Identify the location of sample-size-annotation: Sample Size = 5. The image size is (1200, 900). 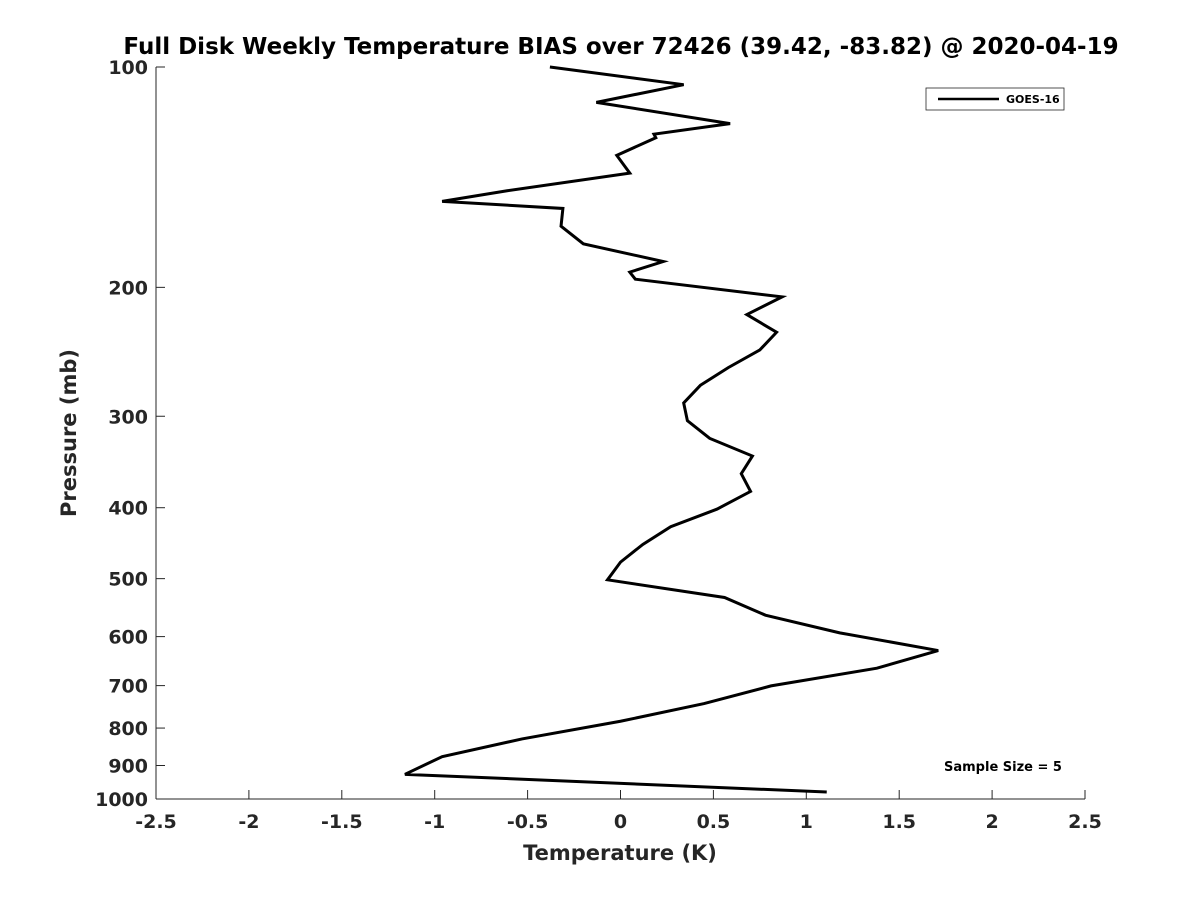
(1003, 767).